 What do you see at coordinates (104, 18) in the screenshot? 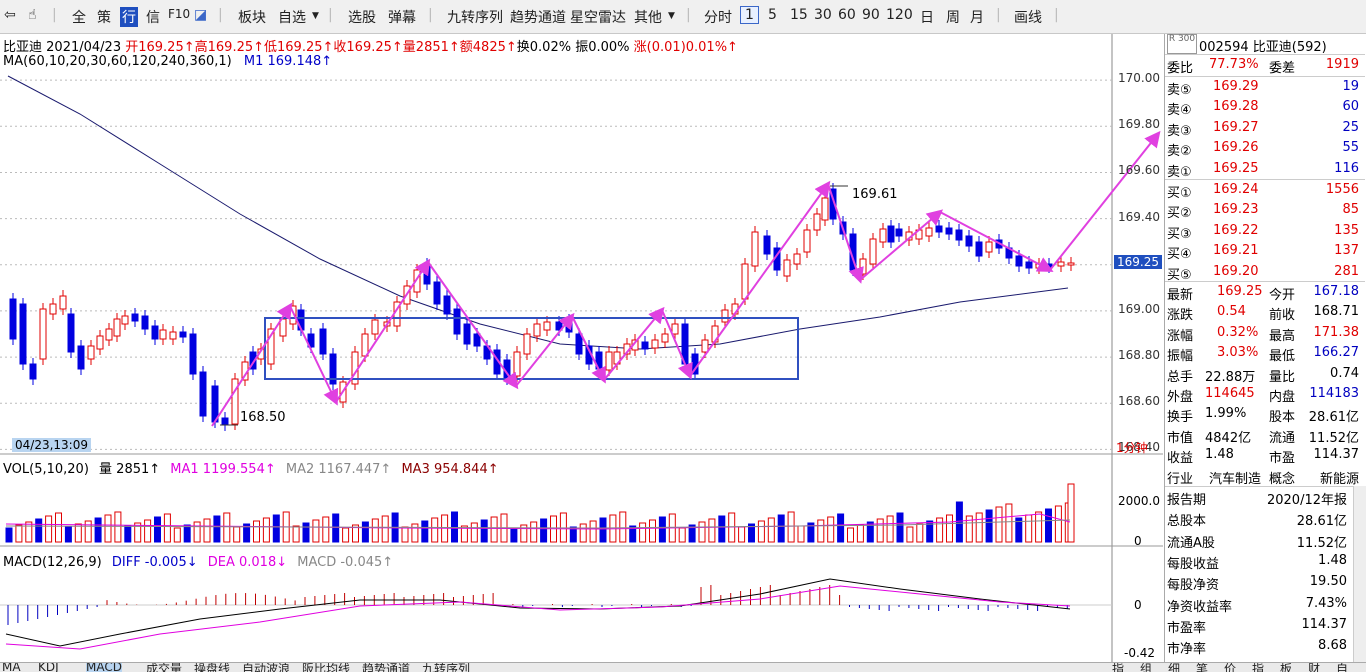
I see `toolbar-btn-strategy: 策` at bounding box center [104, 18].